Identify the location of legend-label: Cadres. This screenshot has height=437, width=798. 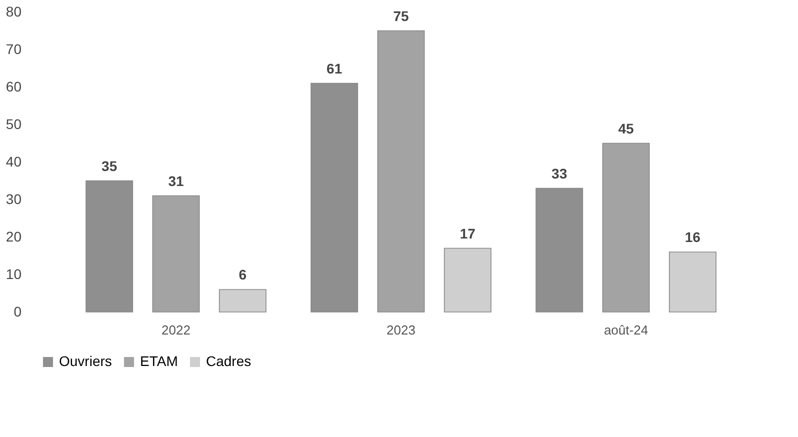
(229, 361).